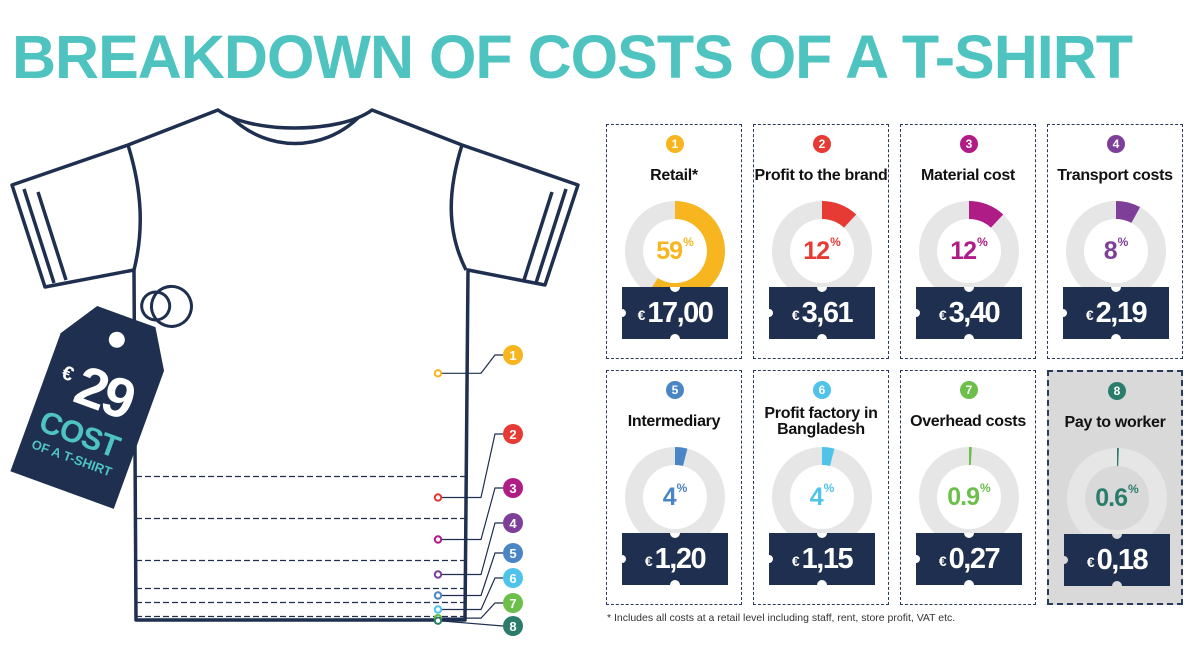  I want to click on tshirt-marker-5: 5, so click(478, 571).